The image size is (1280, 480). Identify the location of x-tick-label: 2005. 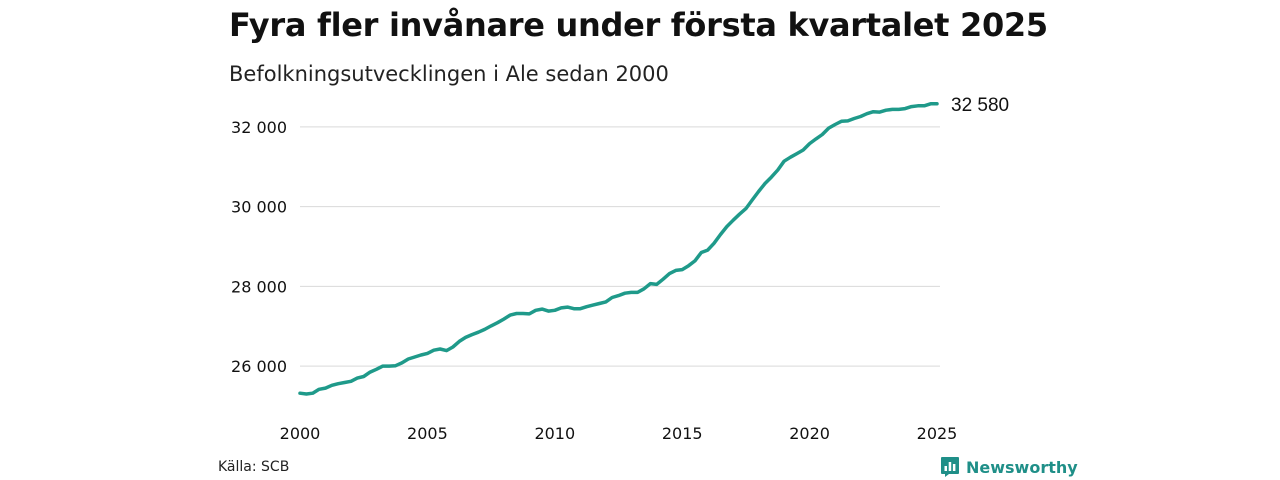
(427, 433).